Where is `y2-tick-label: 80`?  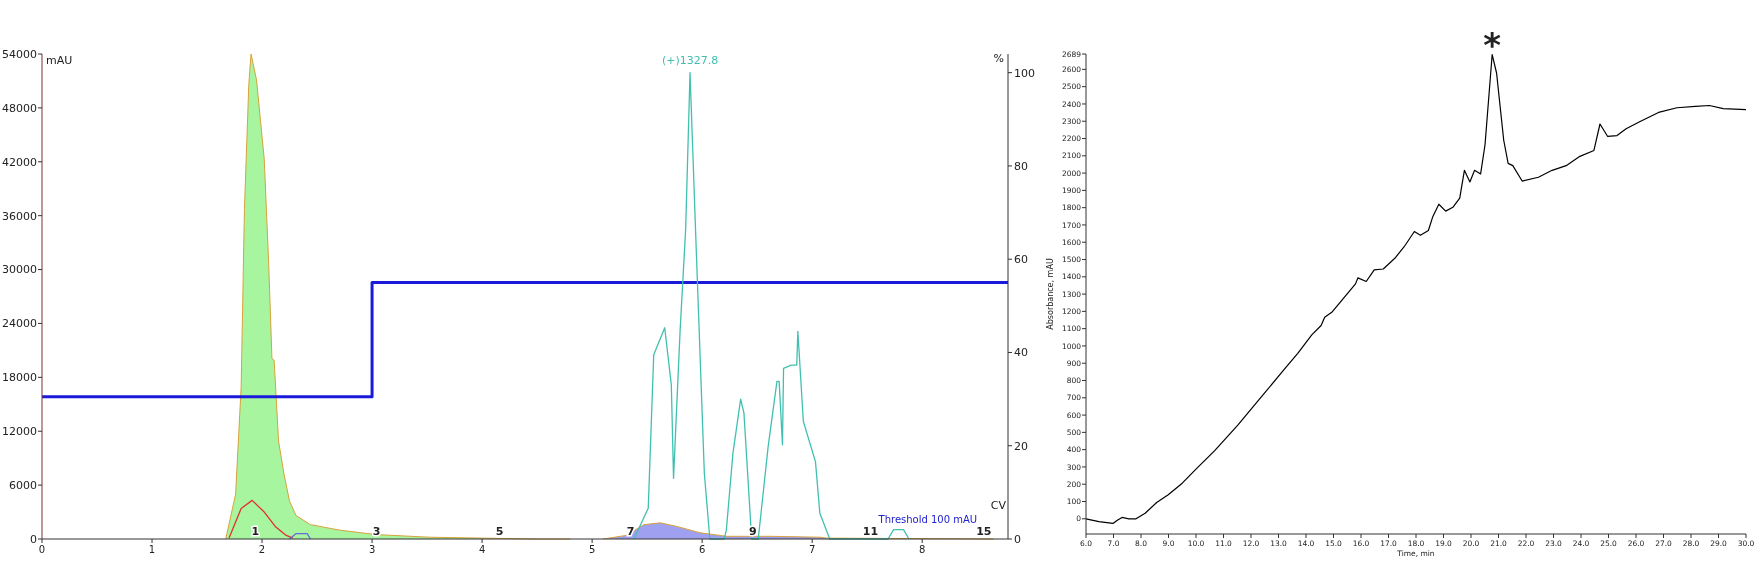 y2-tick-label: 80 is located at coordinates (1021, 166).